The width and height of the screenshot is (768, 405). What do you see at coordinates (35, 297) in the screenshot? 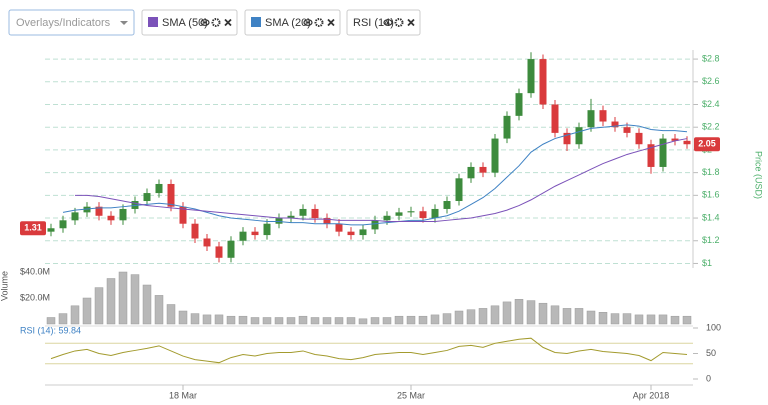
I see `volume-tick-label: $20.0M` at bounding box center [35, 297].